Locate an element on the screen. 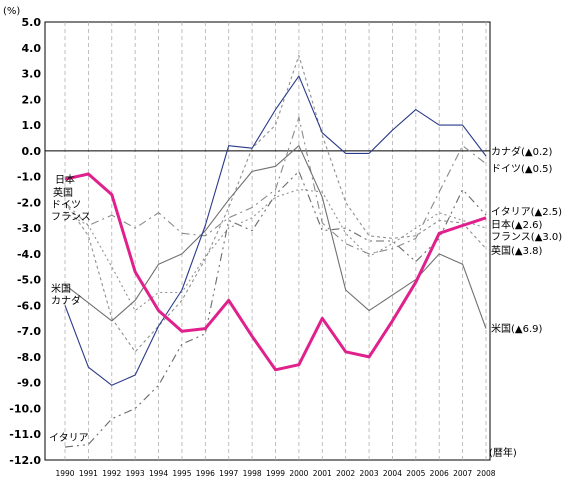 The width and height of the screenshot is (567, 482). y-tick-label: -11.0 is located at coordinates (25, 434).